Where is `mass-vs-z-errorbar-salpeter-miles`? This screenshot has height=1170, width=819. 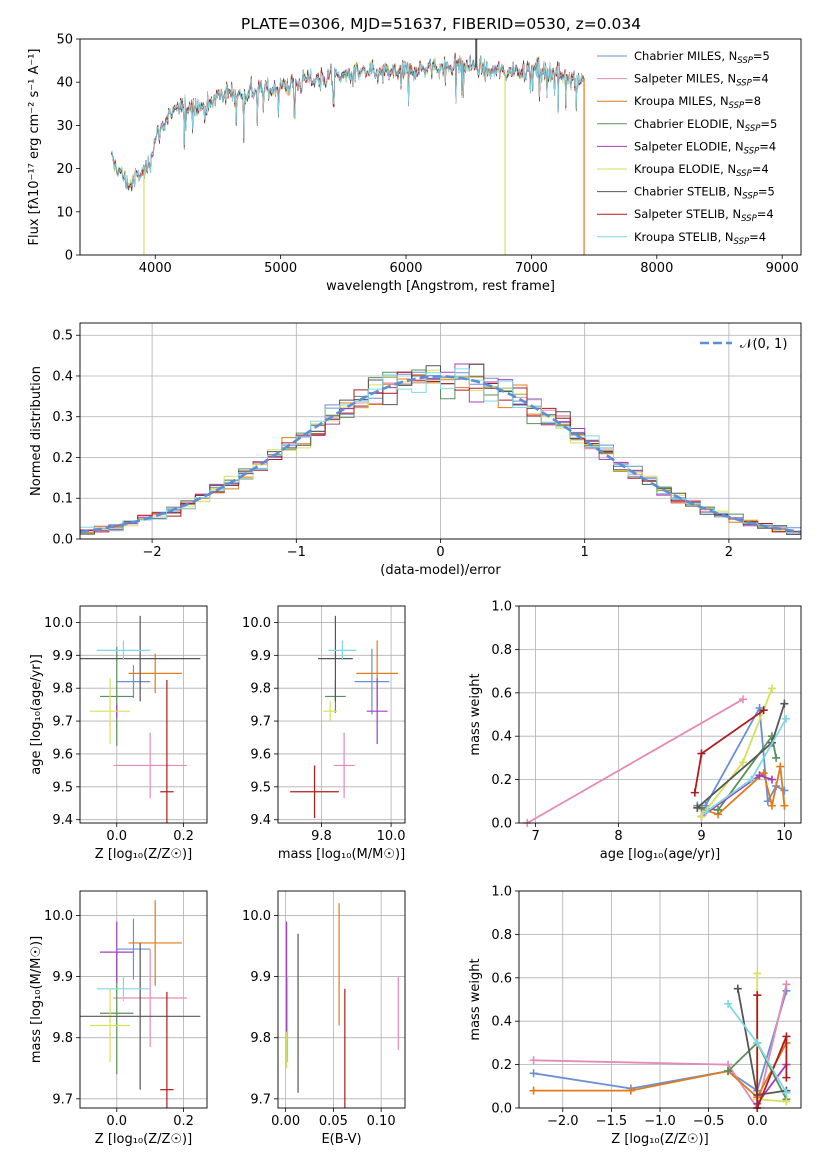 mass-vs-z-errorbar-salpeter-miles is located at coordinates (150, 998).